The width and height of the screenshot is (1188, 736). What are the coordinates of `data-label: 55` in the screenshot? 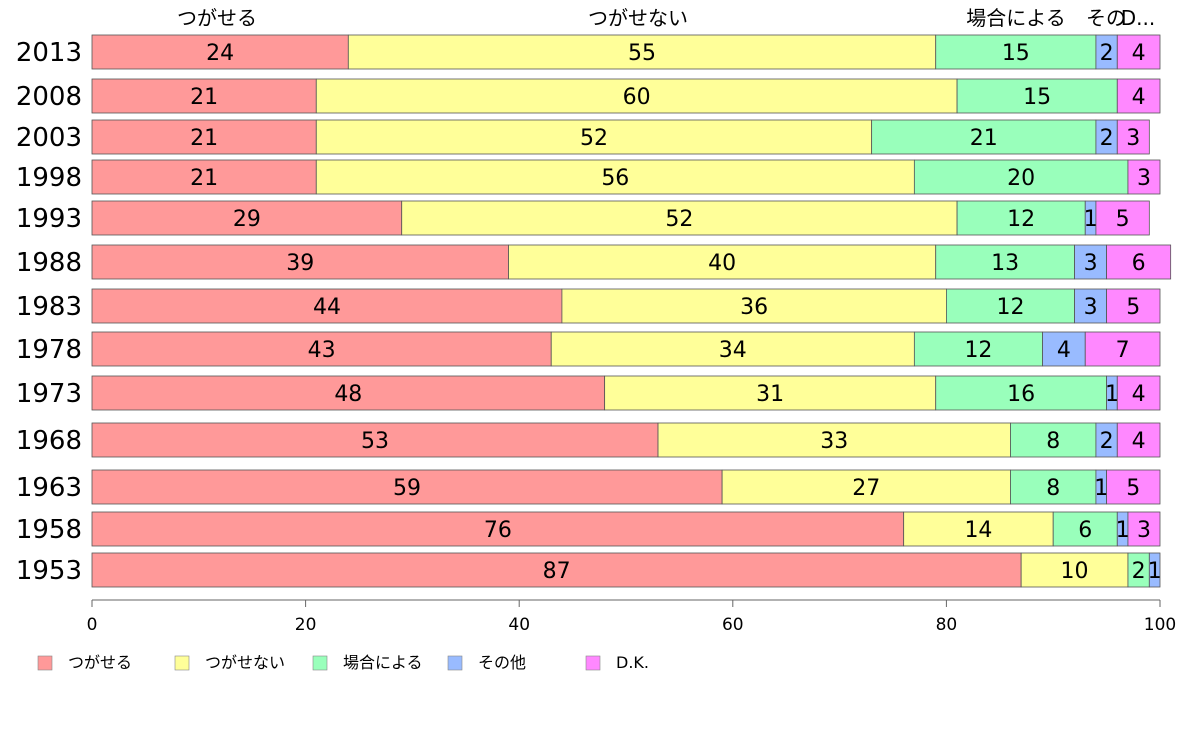 It's located at (642, 53).